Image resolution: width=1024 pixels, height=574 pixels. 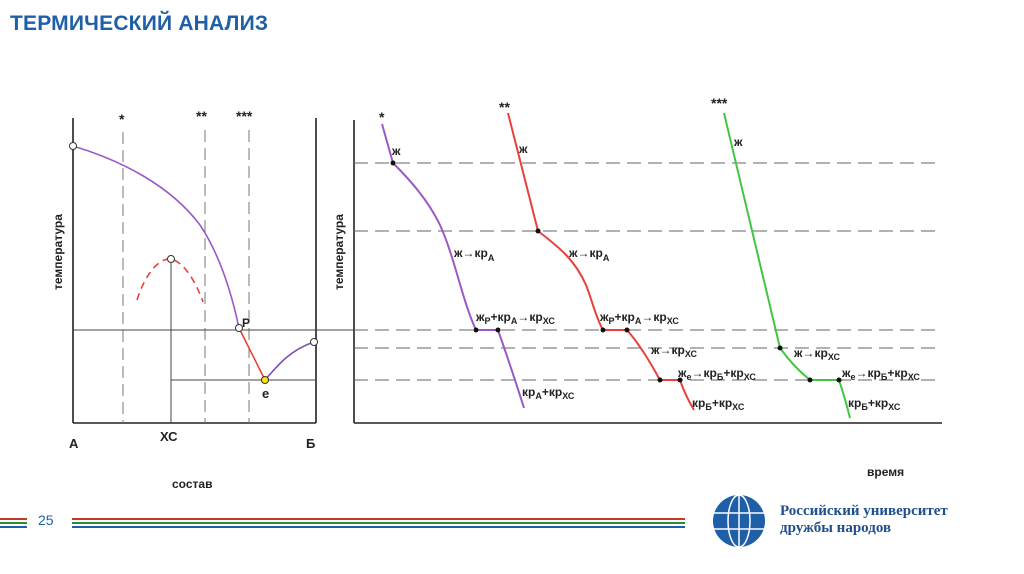 What do you see at coordinates (515, 318) in the screenshot?
I see `c1-peritectic-label: жP+крА→крХС` at bounding box center [515, 318].